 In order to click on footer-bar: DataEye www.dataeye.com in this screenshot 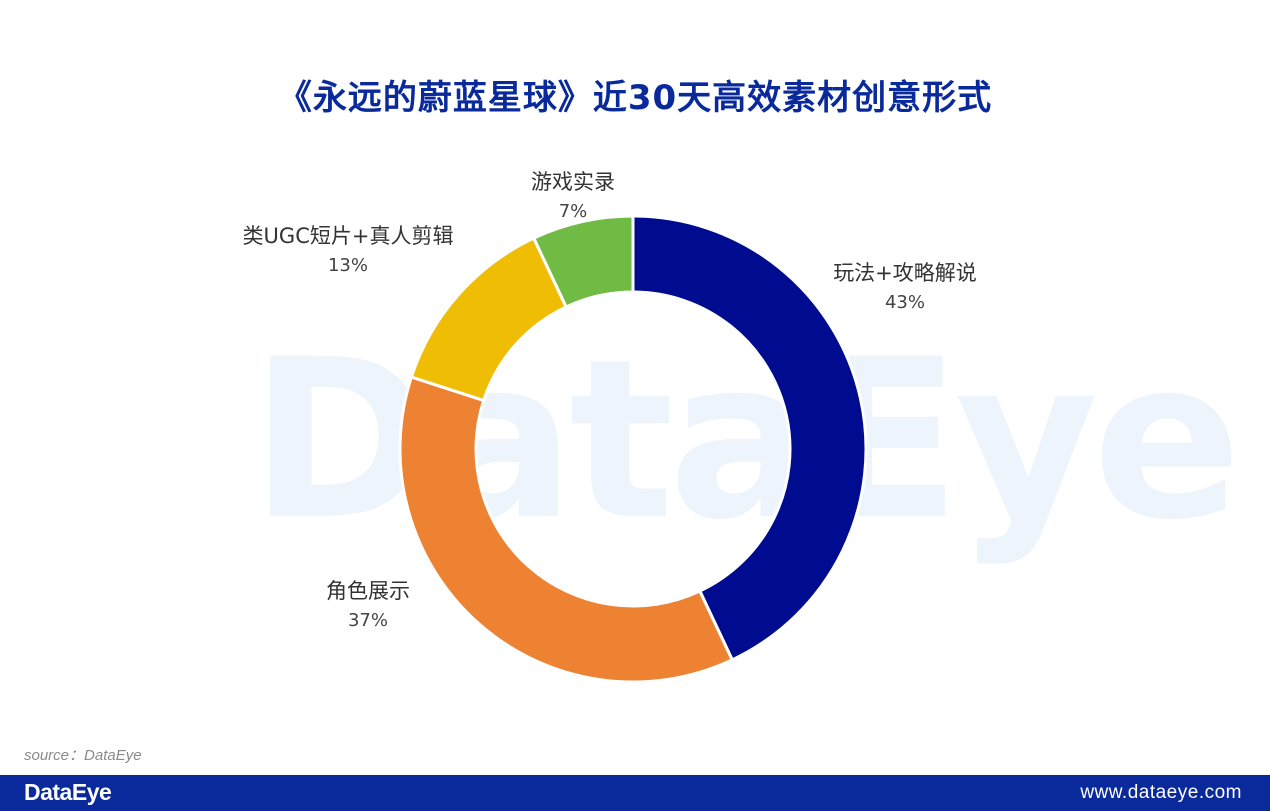, I will do `click(635, 793)`.